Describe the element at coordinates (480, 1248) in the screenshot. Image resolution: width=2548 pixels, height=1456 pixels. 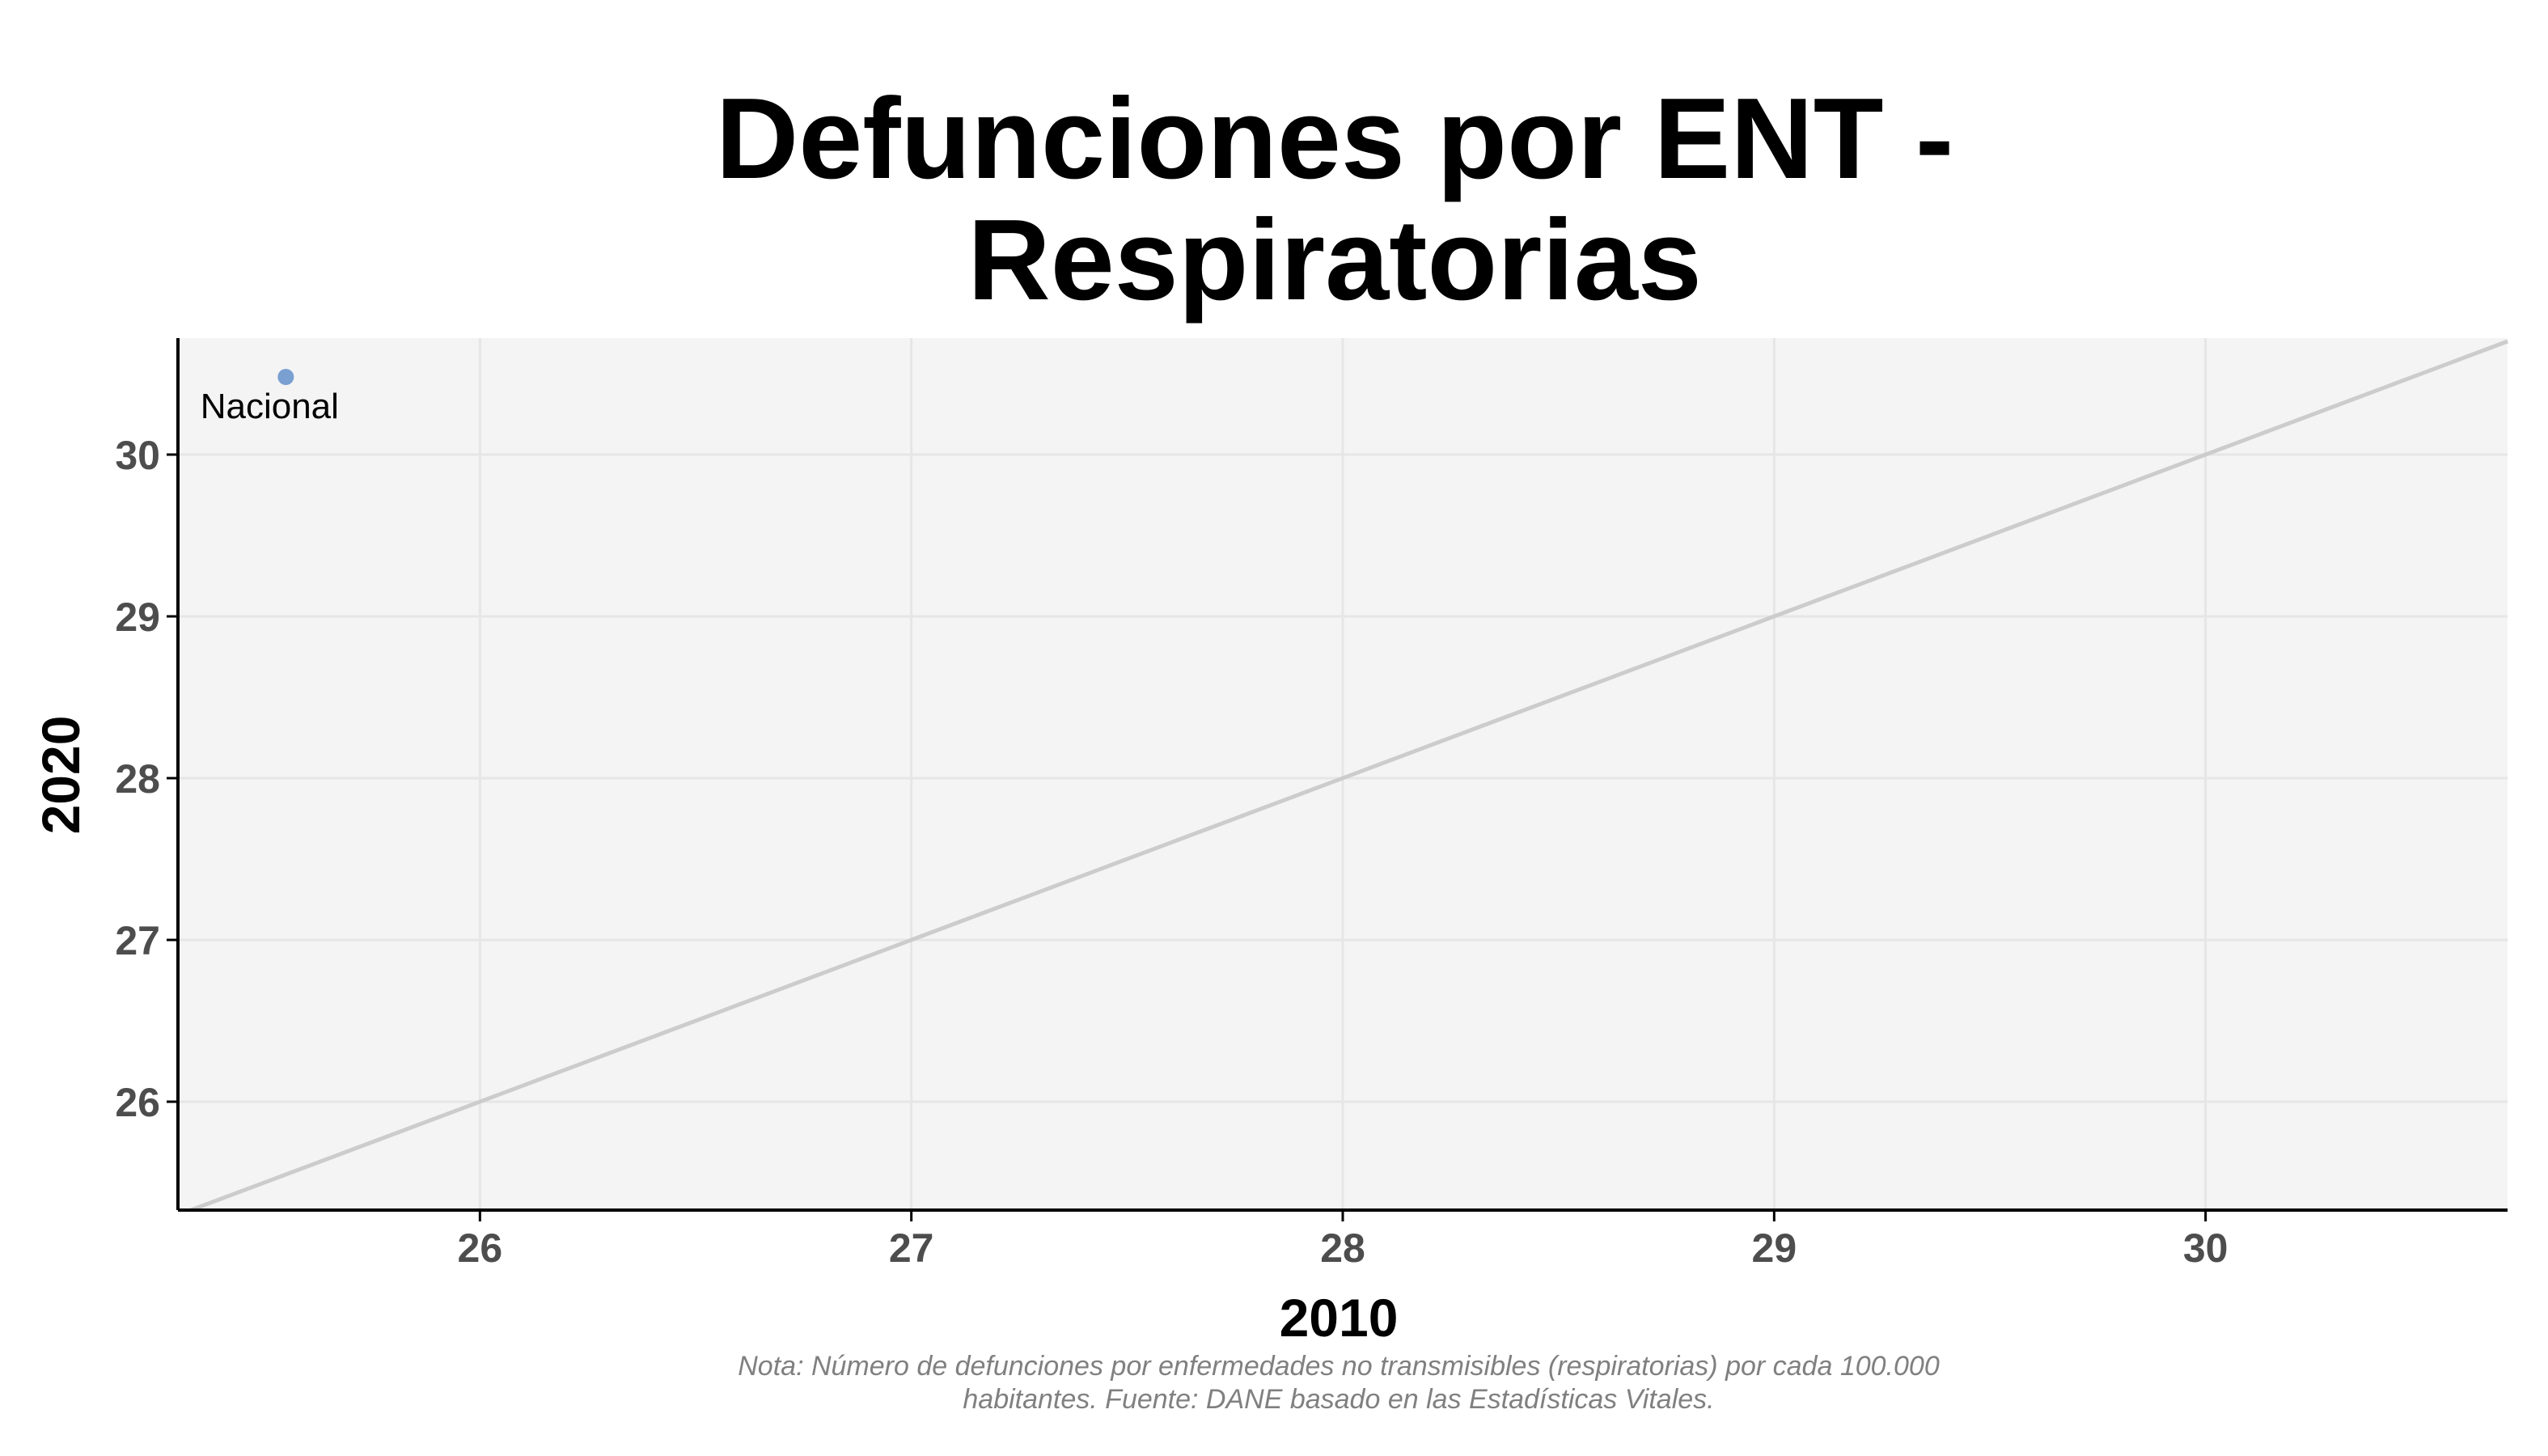
I see `x-tick-label-26: 26` at that location.